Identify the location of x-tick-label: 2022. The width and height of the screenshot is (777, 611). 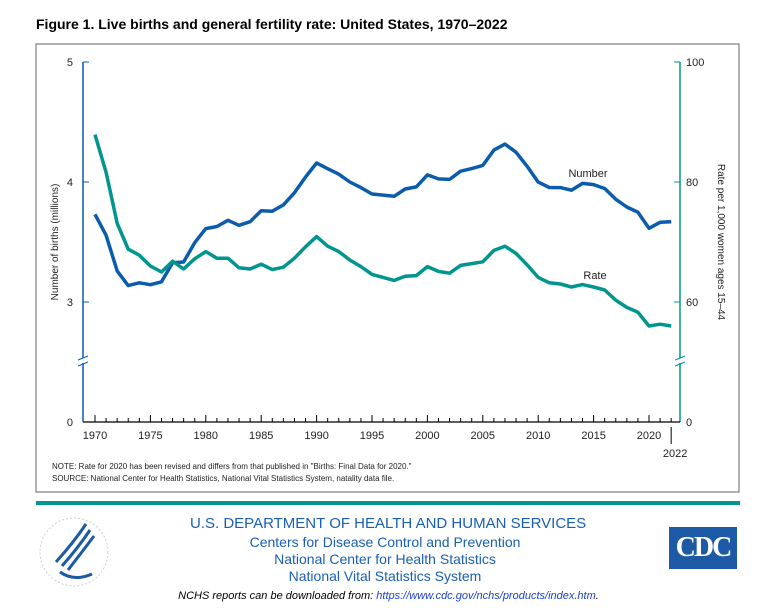
(675, 454).